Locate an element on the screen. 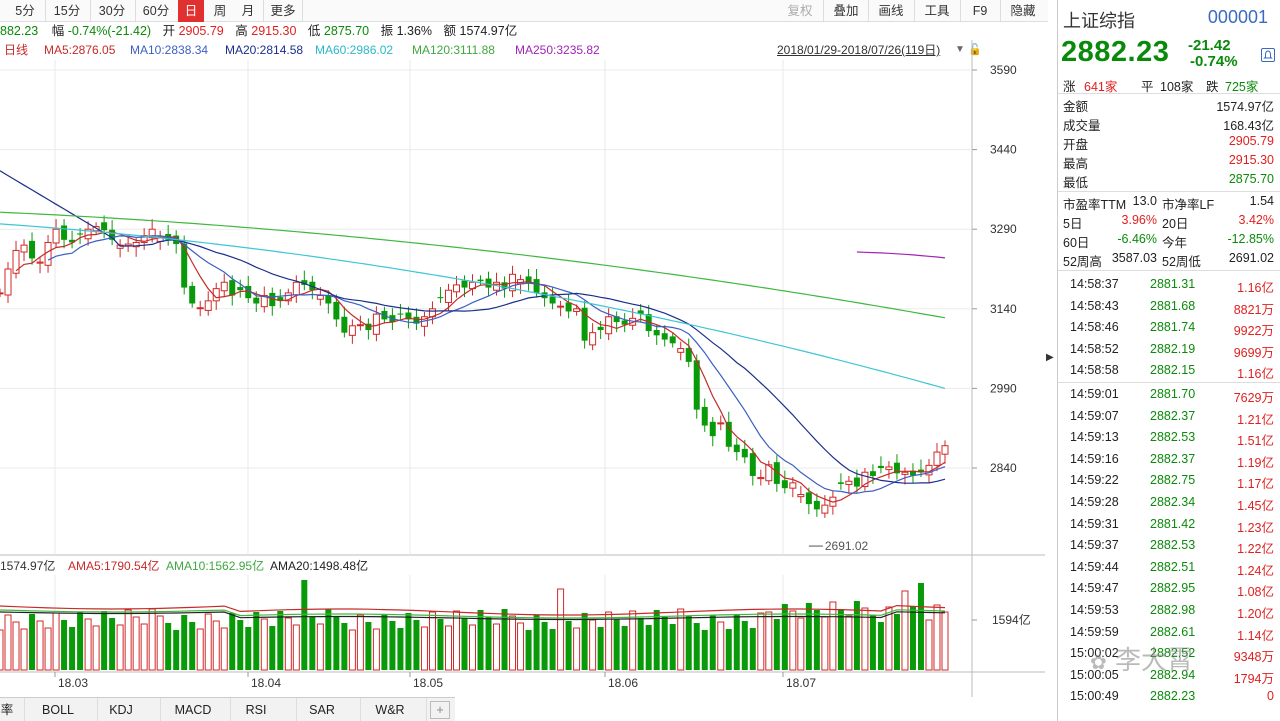 This screenshot has height=721, width=1280. ma60-label: MA60:2986.02 is located at coordinates (354, 50).